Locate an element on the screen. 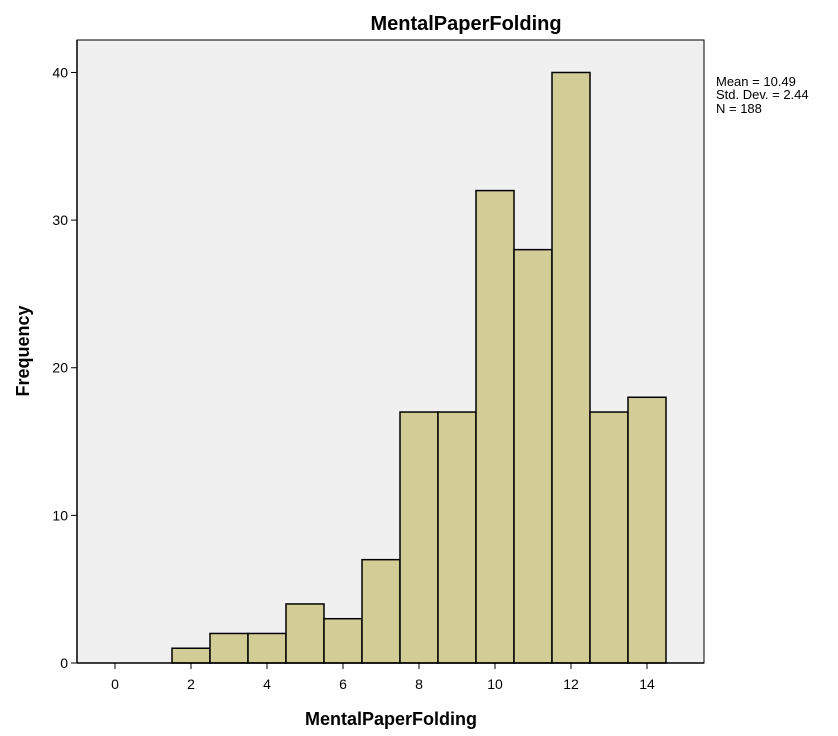 This screenshot has width=838, height=736. stats-n: N = 188 is located at coordinates (739, 108).